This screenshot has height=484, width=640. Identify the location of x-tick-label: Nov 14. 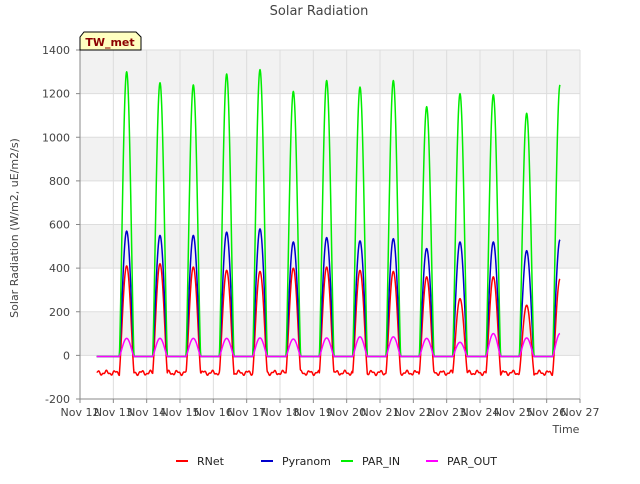
(146, 412).